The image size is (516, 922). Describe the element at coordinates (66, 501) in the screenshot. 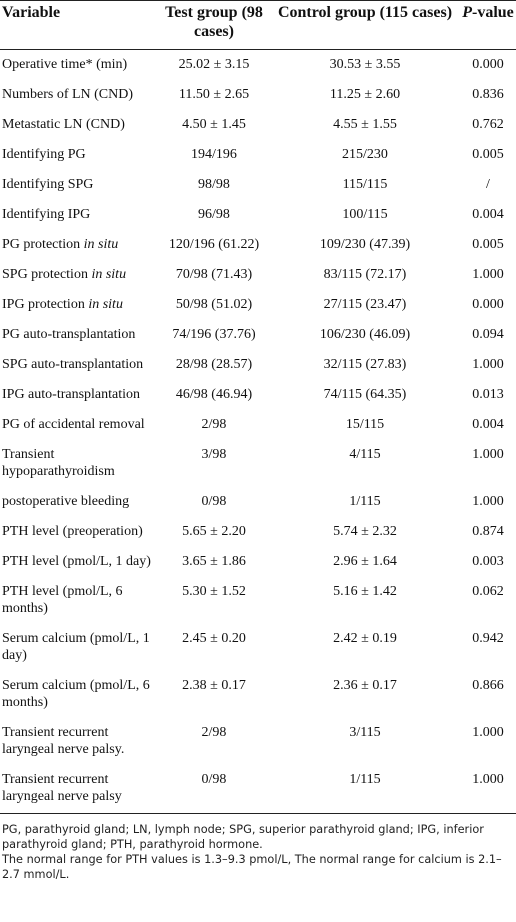

I see `row-label: postoperative bleeding` at that location.